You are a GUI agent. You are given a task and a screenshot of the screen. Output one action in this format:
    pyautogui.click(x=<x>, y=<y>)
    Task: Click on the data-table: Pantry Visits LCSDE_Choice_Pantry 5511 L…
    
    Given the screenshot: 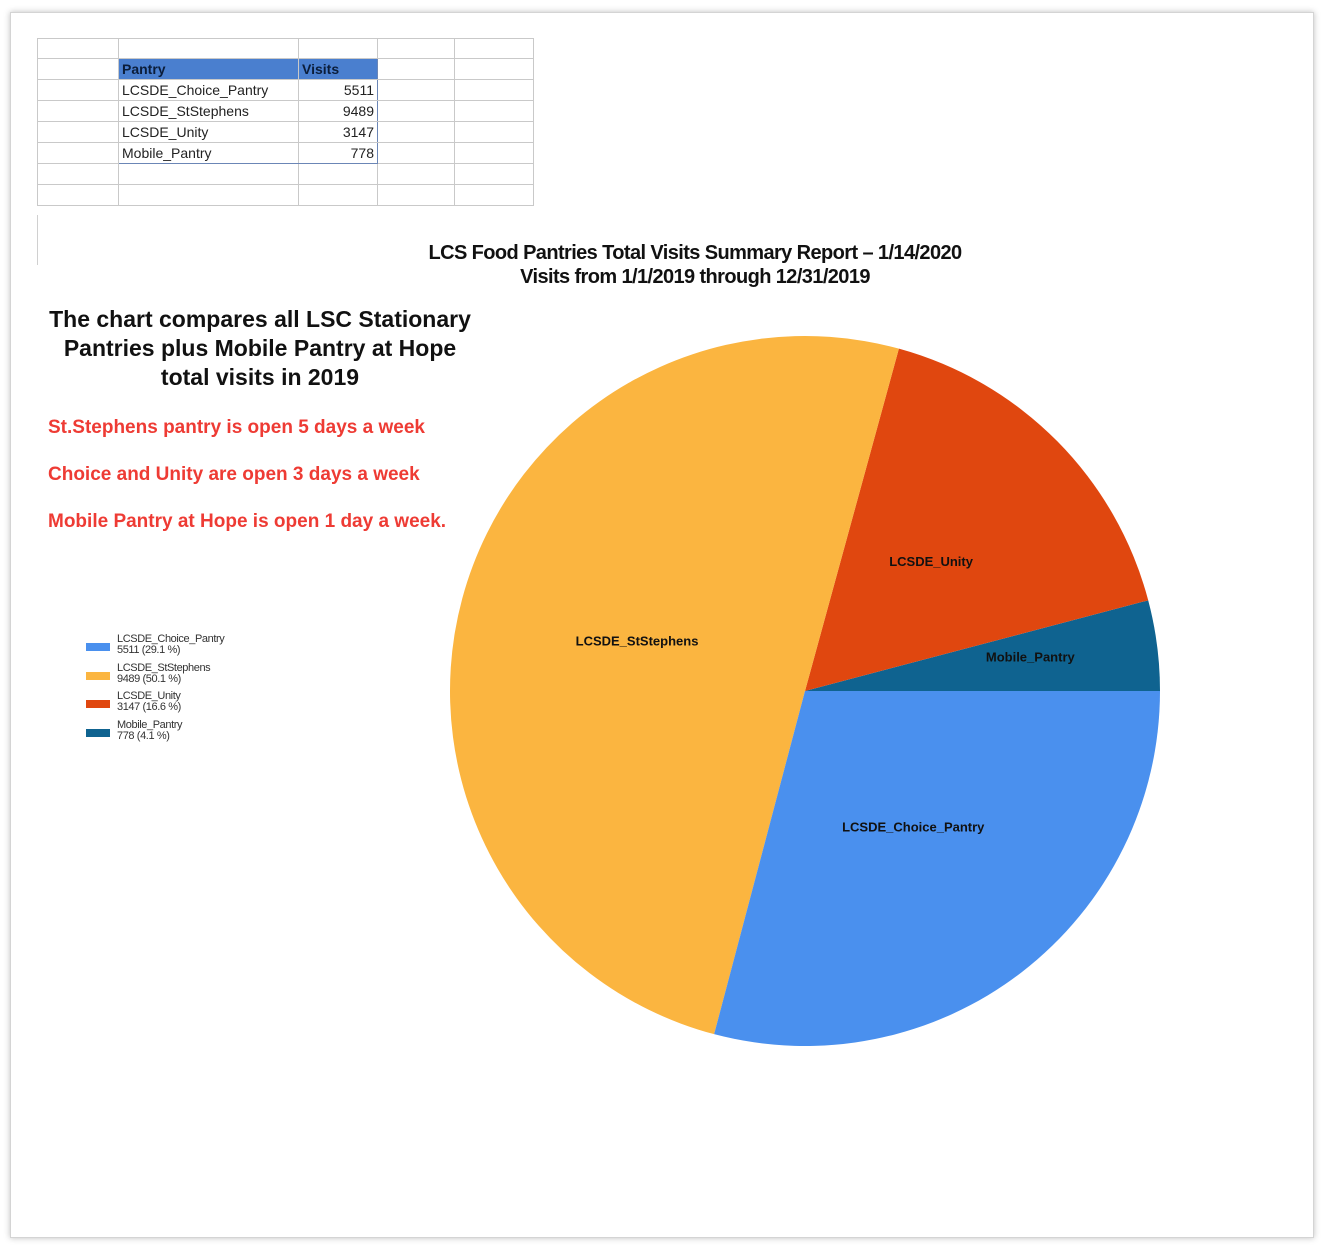 What is the action you would take?
    pyautogui.click(x=285, y=122)
    